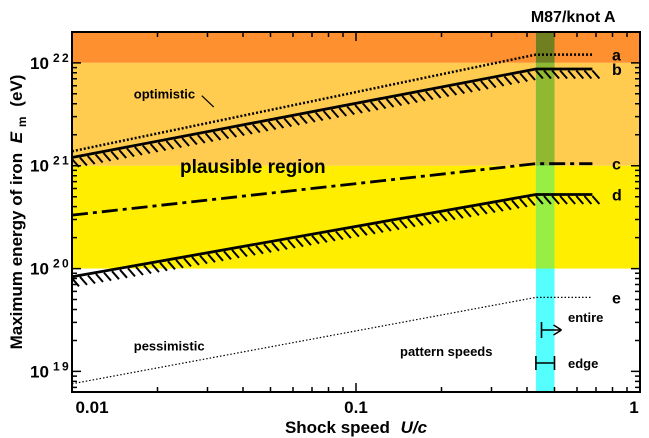  What do you see at coordinates (616, 298) in the screenshot?
I see `series-label-e: e` at bounding box center [616, 298].